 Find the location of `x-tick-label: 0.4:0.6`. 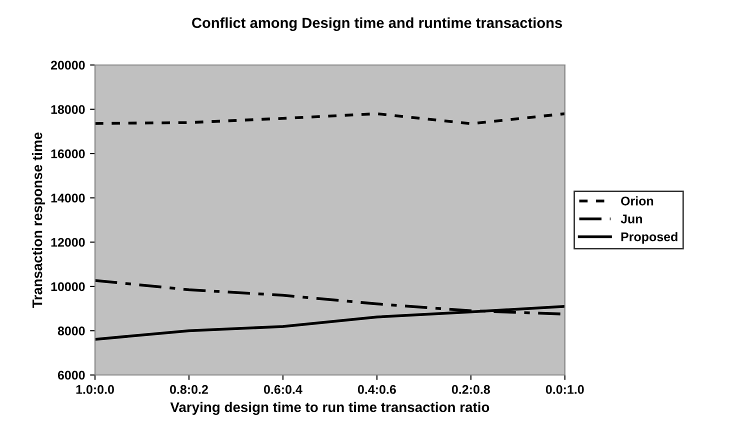

x-tick-label: 0.4:0.6 is located at coordinates (377, 389).